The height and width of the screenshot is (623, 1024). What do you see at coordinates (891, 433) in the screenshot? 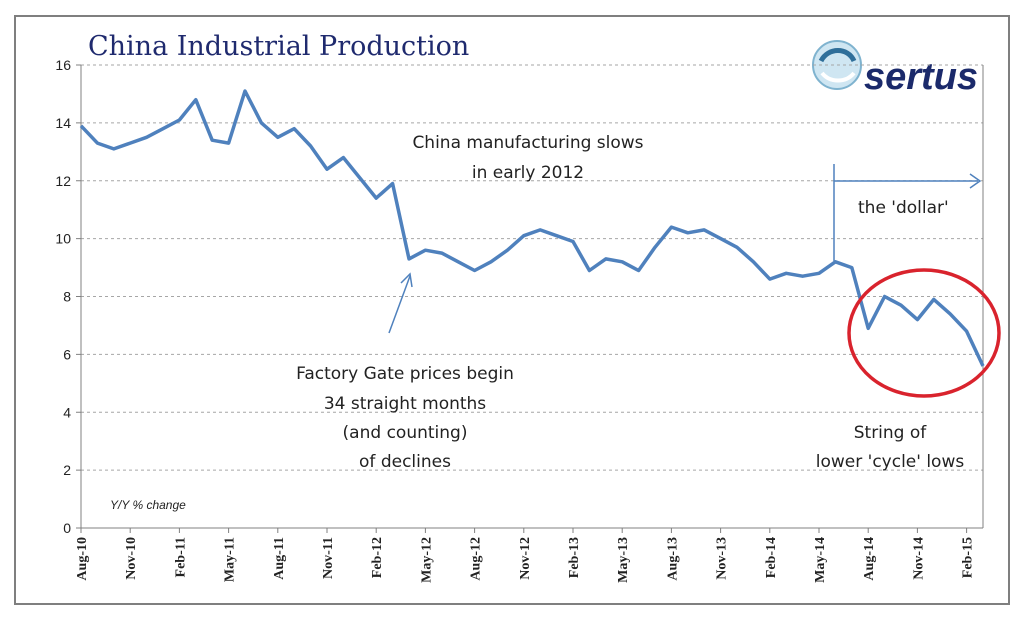
I see `annotation-line: String of` at bounding box center [891, 433].